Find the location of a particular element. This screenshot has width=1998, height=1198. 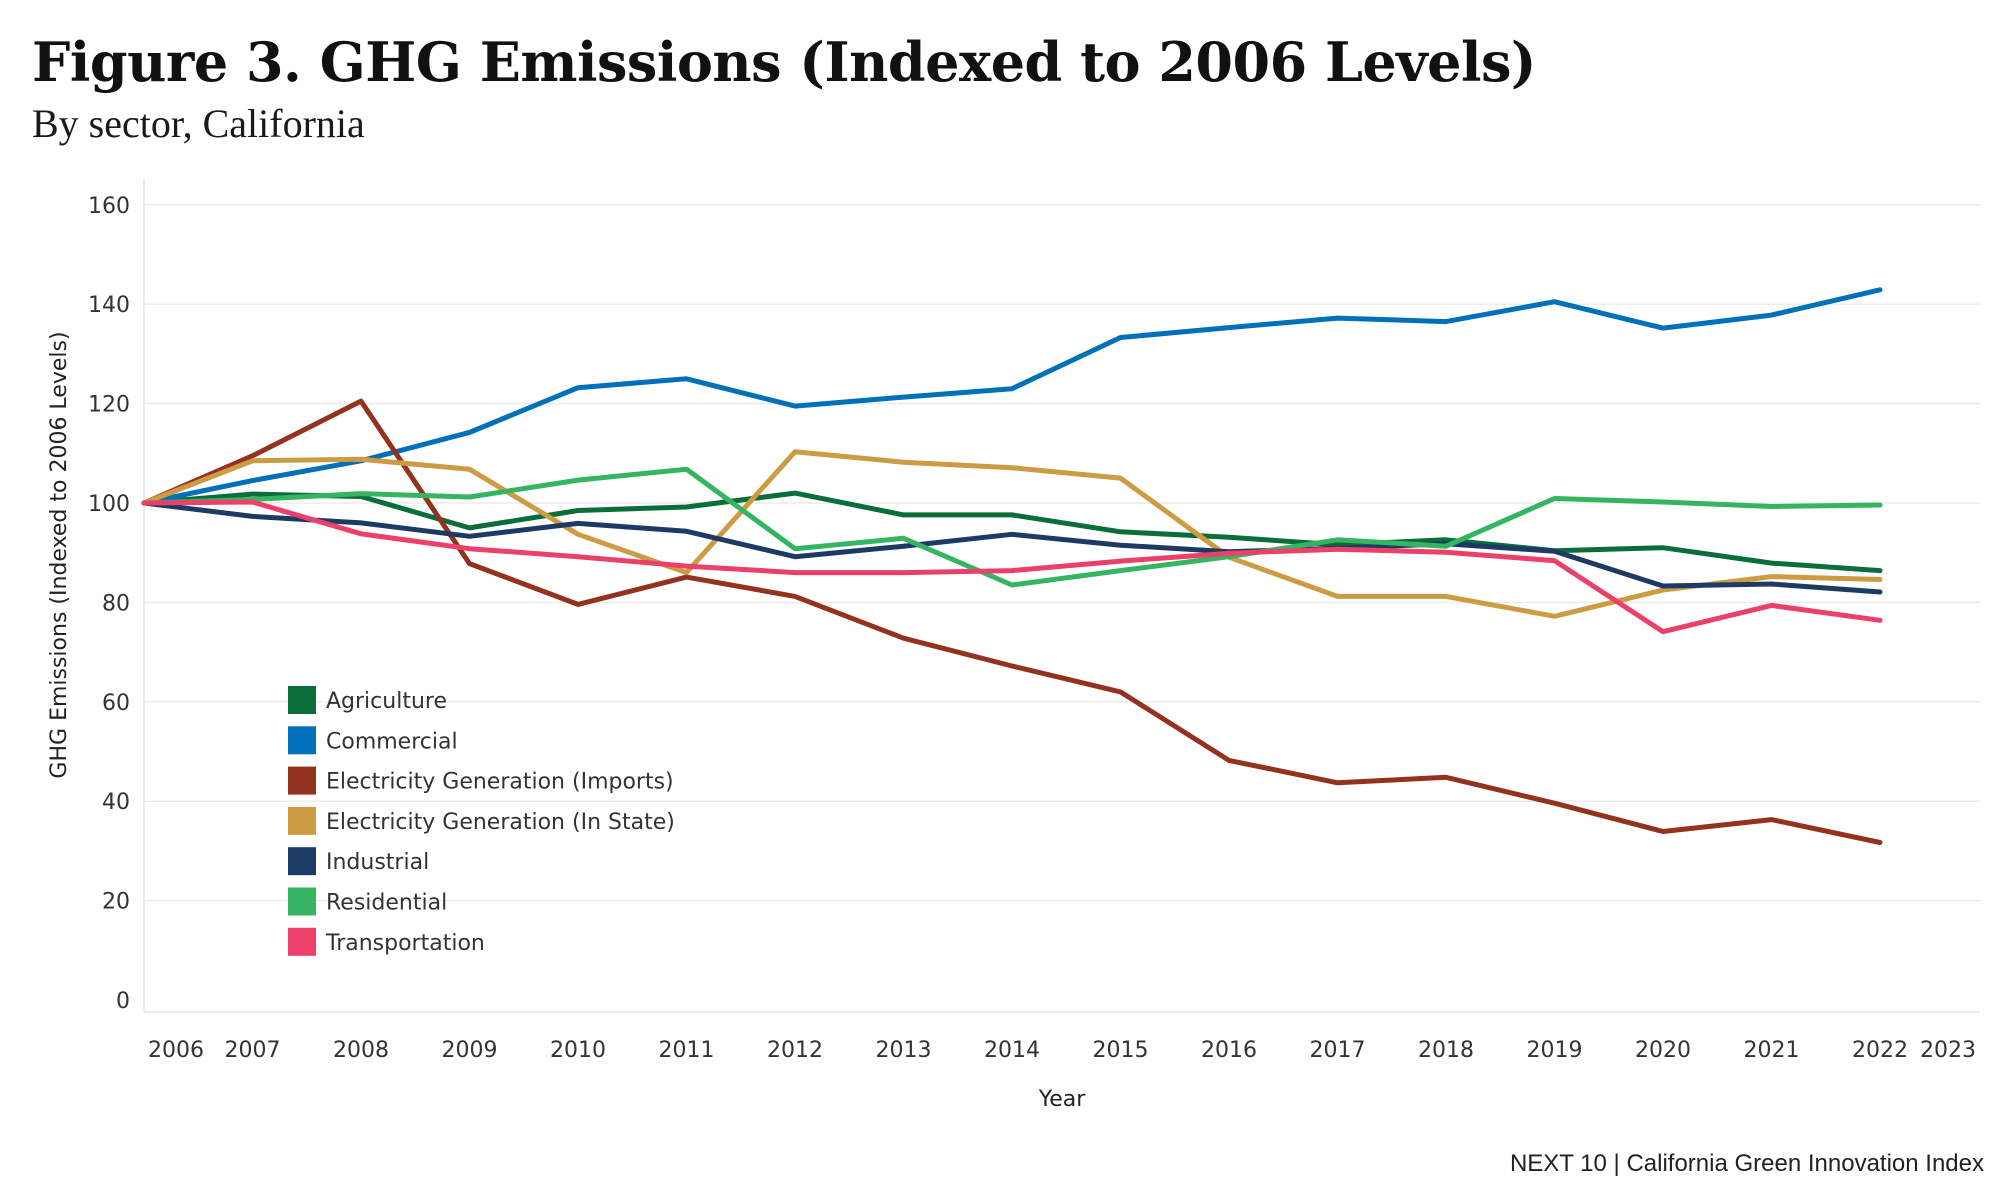

x-tick-label: 2009 is located at coordinates (470, 1050).